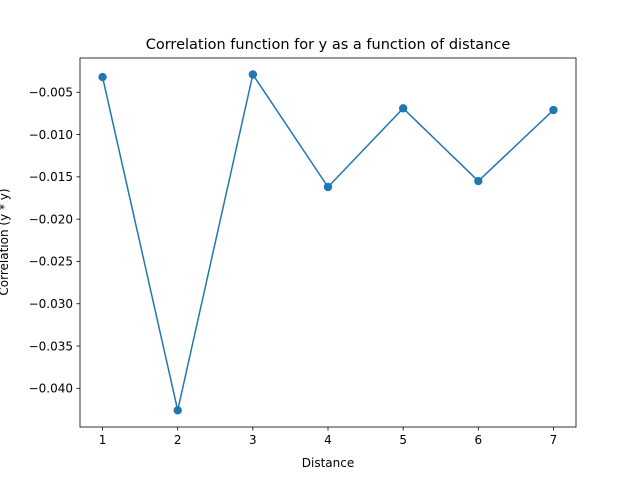  Describe the element at coordinates (554, 440) in the screenshot. I see `x-tick-label: 7` at that location.